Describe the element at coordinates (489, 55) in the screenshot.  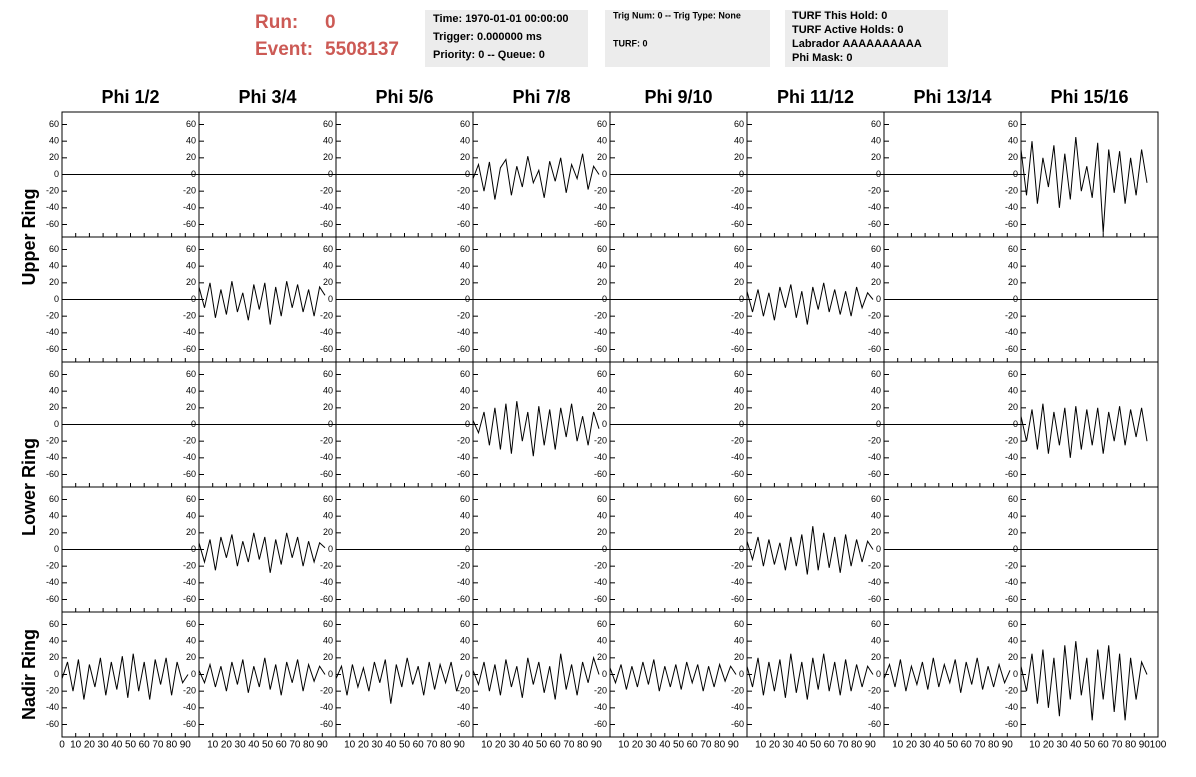
I see `info-text: Priority: 0 -- Queue: 0` at that location.